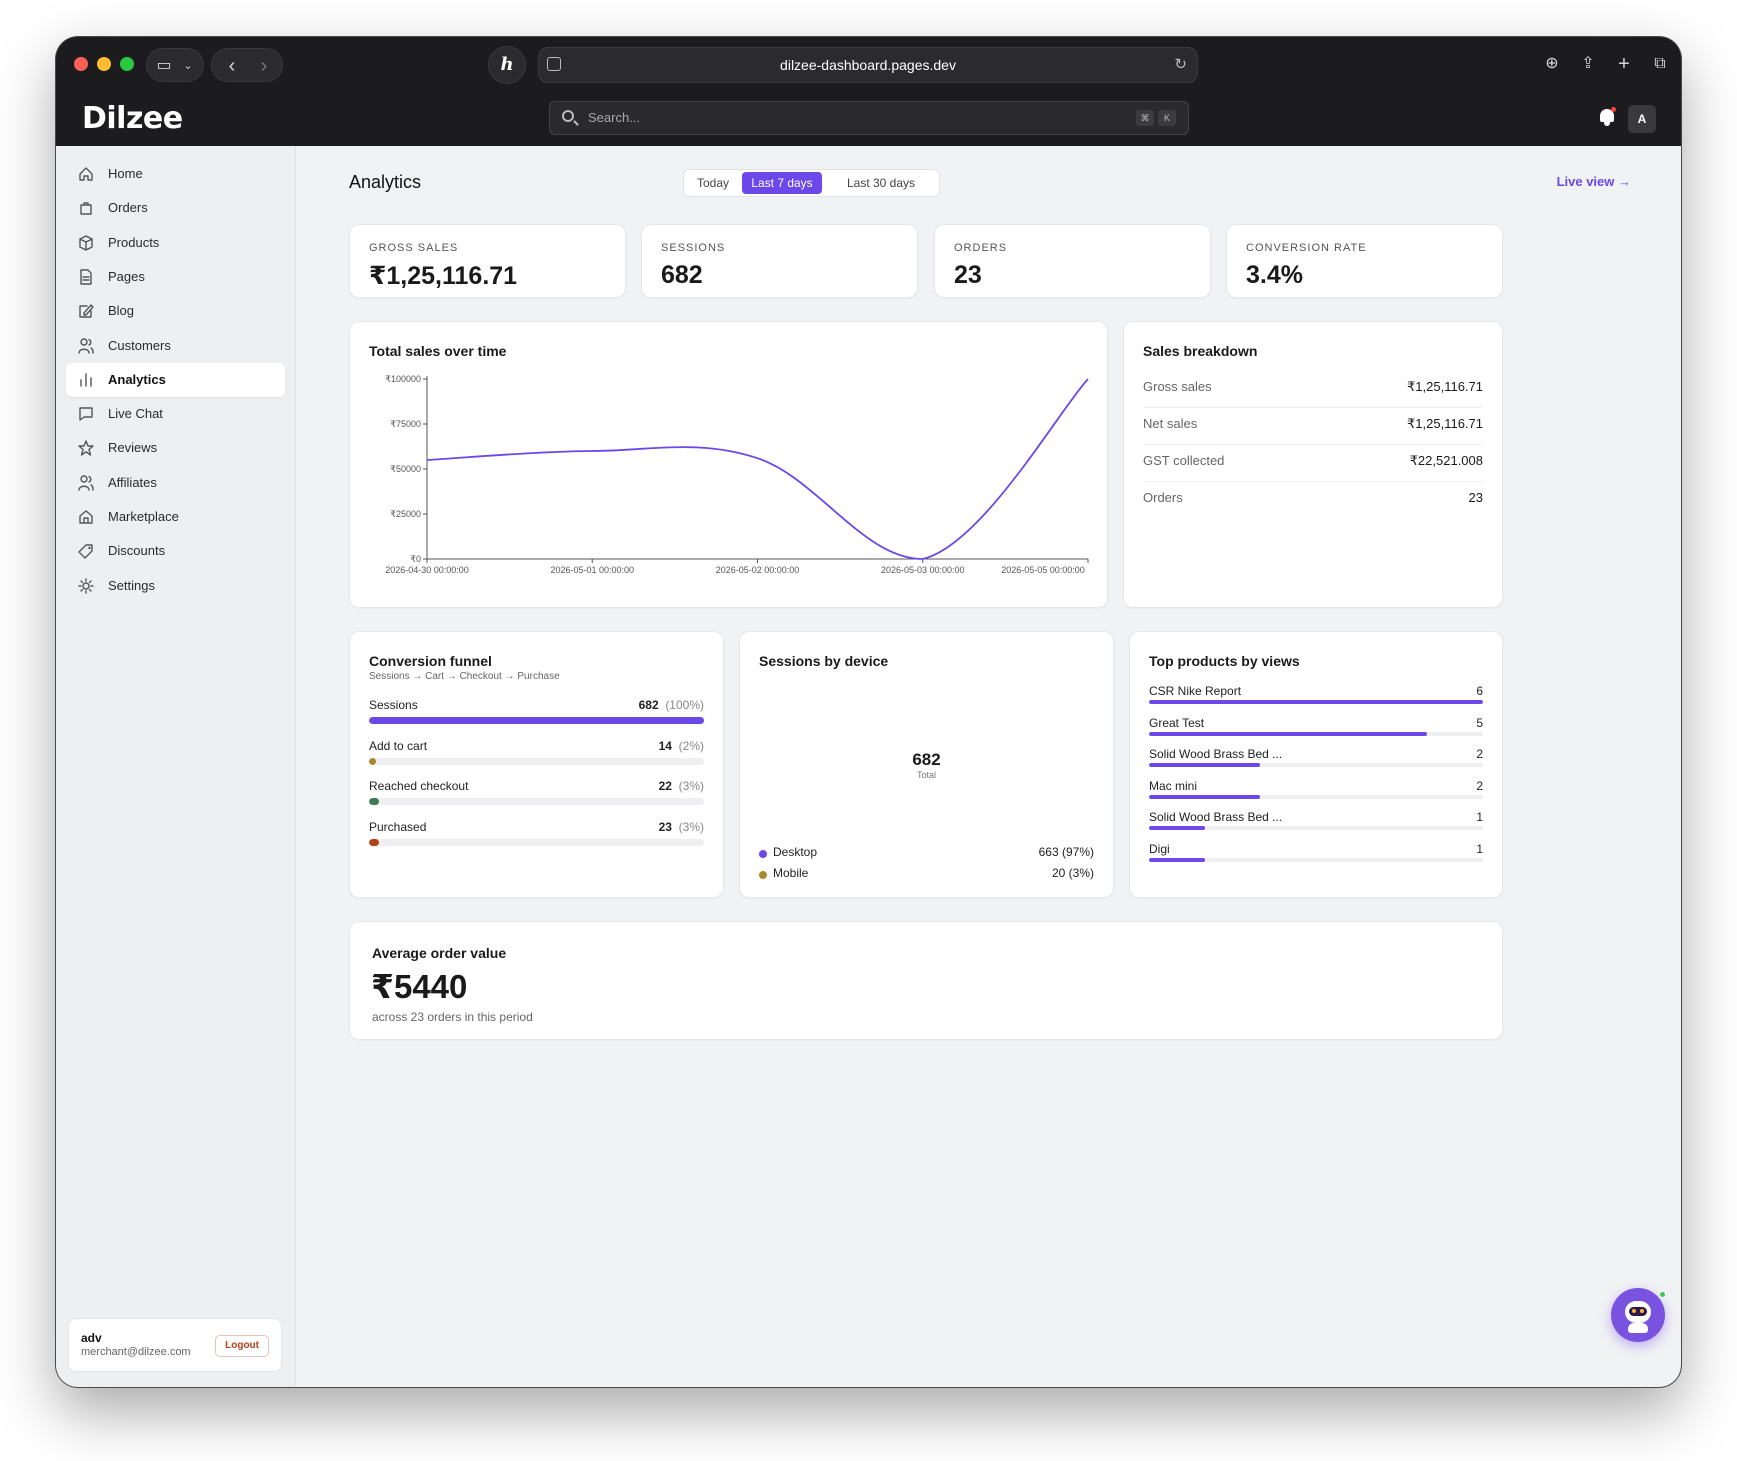 This screenshot has width=1737, height=1461. I want to click on sidebar-item-customers: Customers, so click(175, 346).